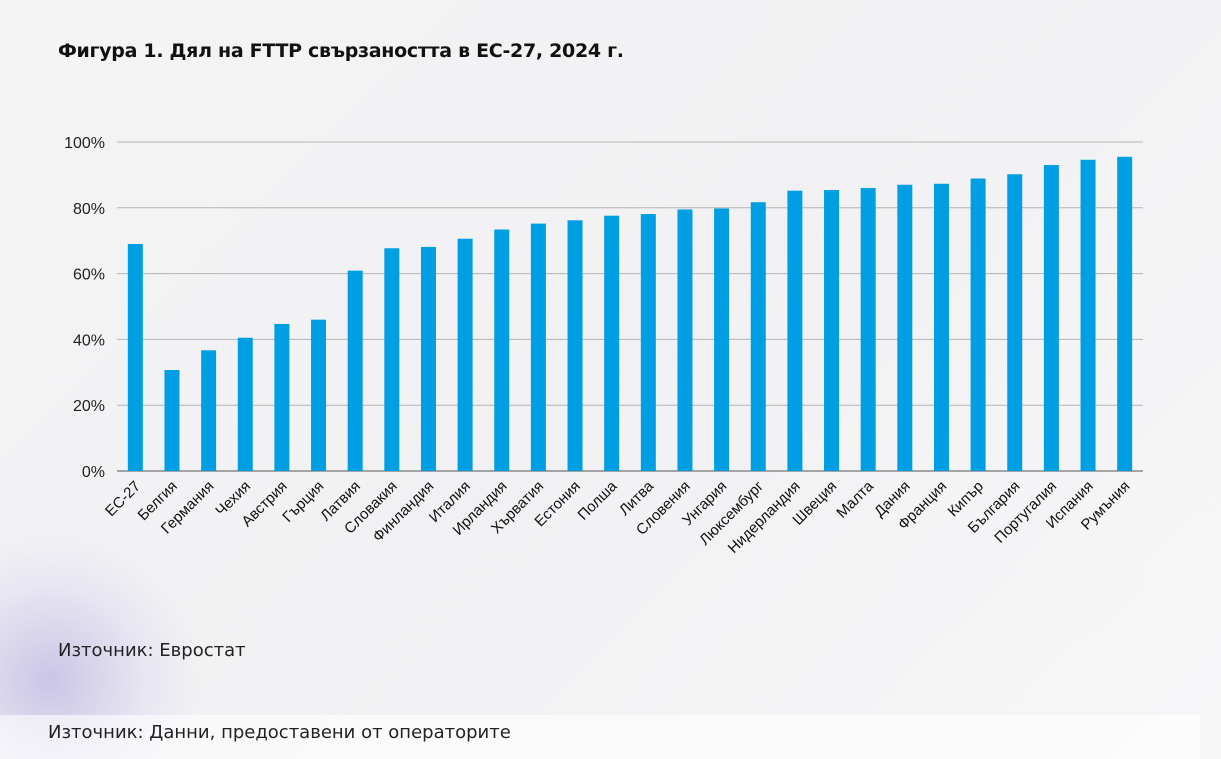 This screenshot has width=1221, height=759. Describe the element at coordinates (89, 275) in the screenshot. I see `y-tick-label: 60%` at that location.